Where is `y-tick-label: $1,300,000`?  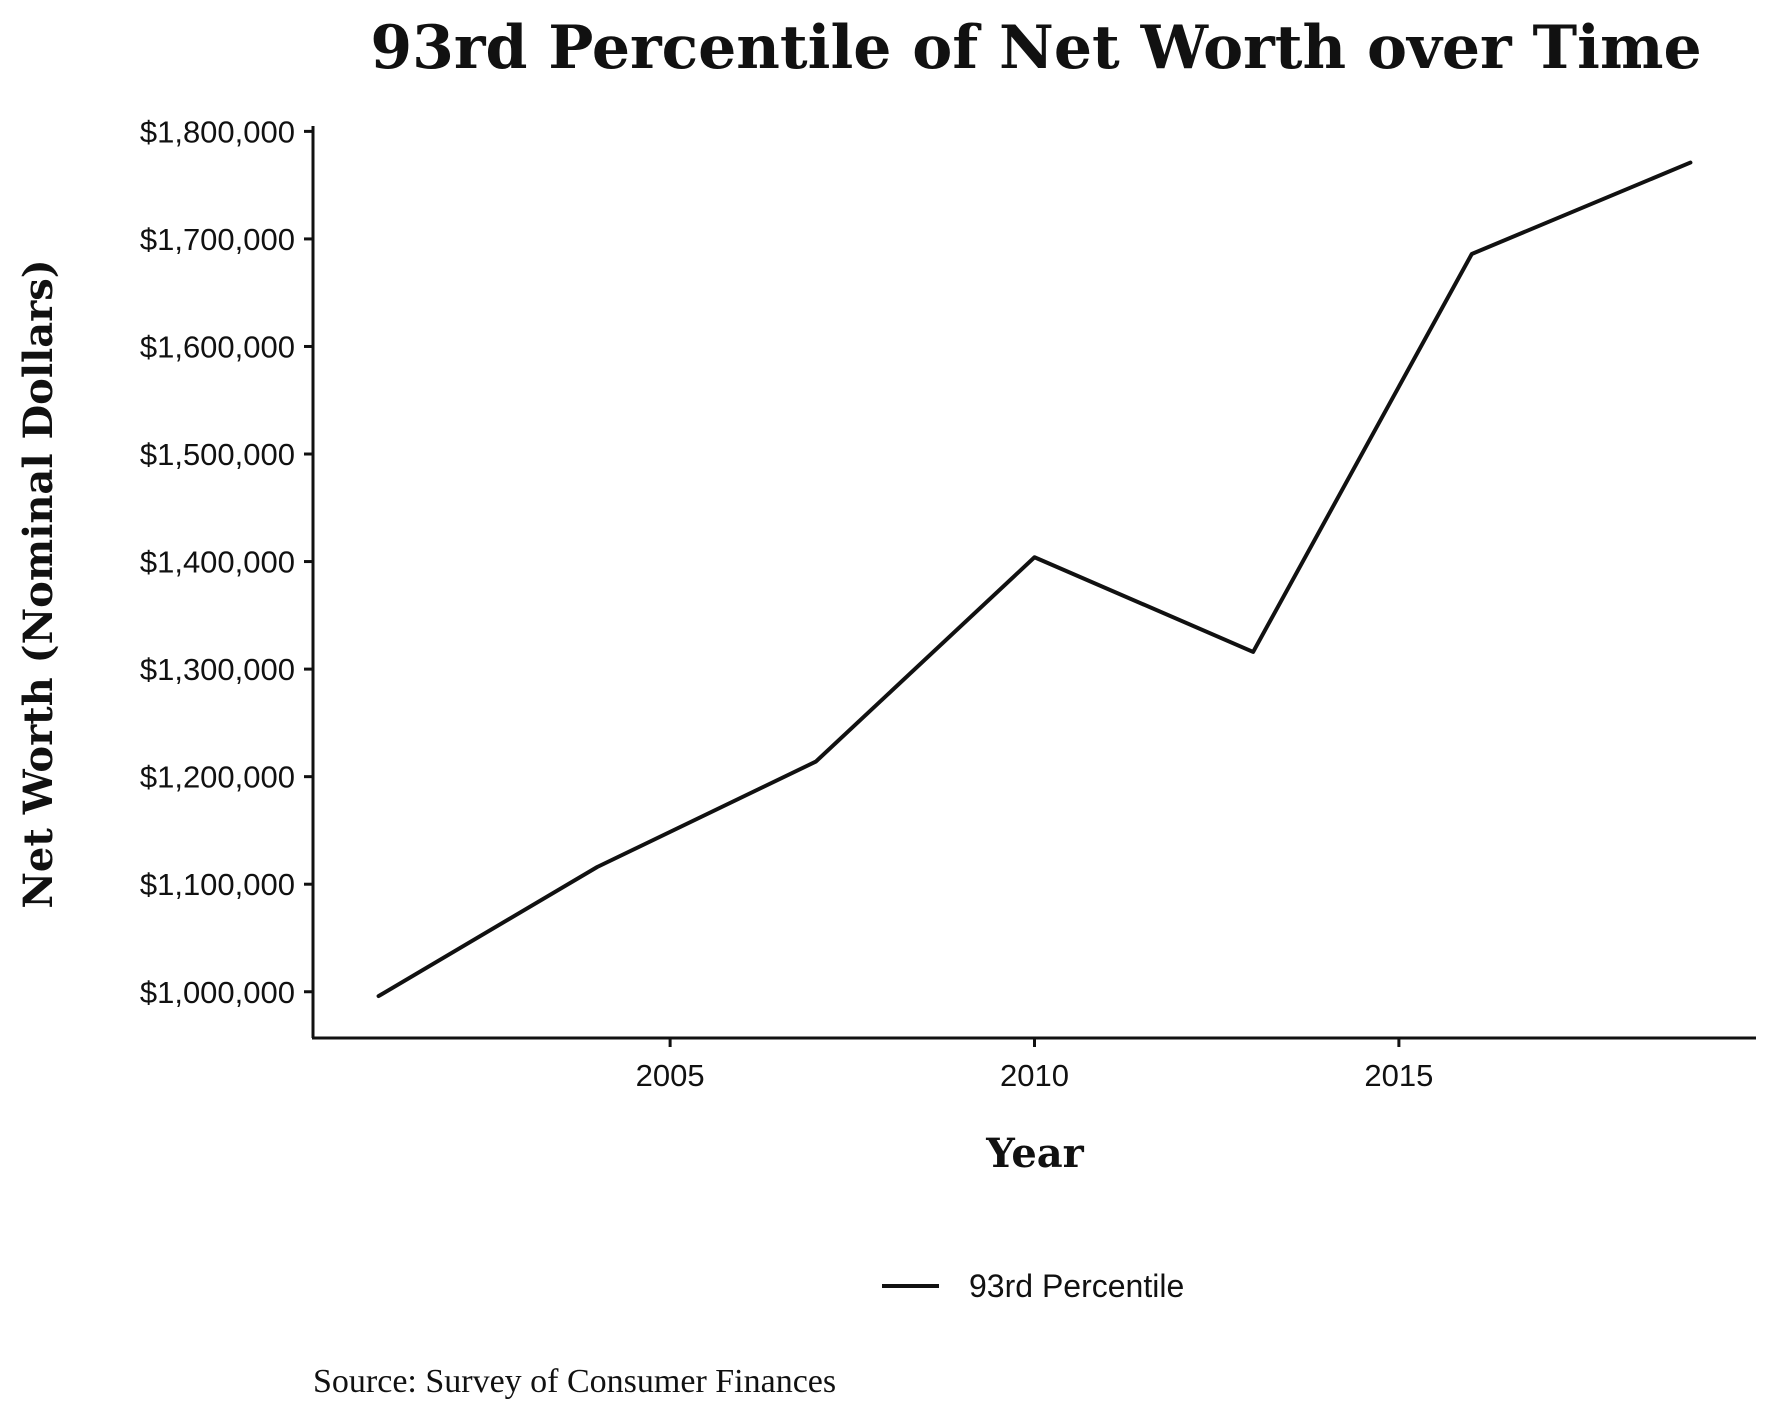 y-tick-label: $1,300,000 is located at coordinates (217, 669).